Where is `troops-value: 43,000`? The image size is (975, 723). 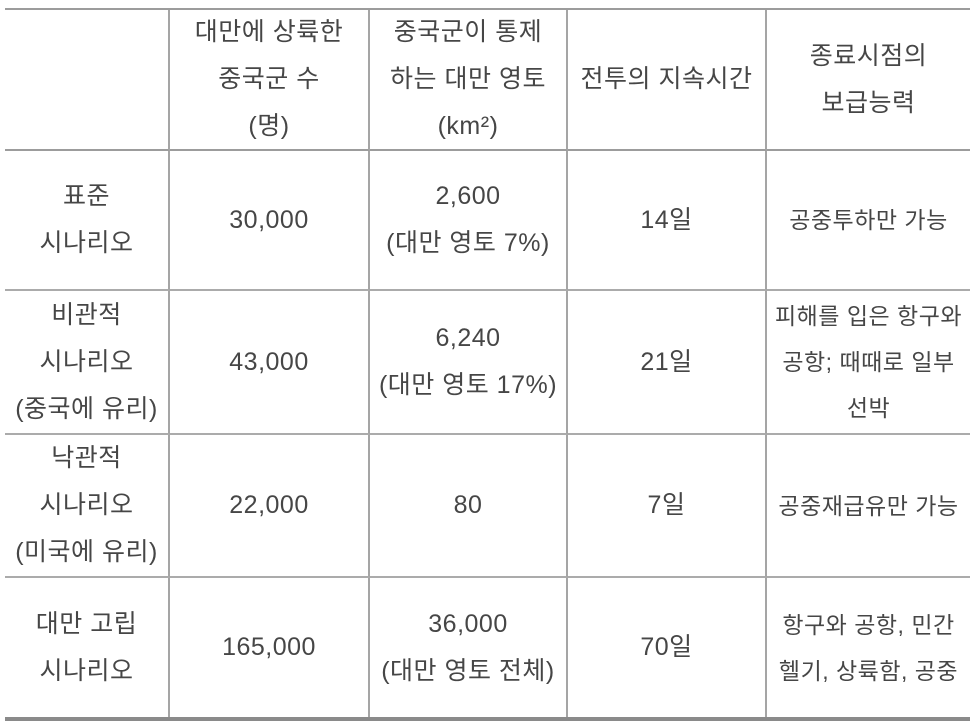
troops-value: 43,000 is located at coordinates (269, 361).